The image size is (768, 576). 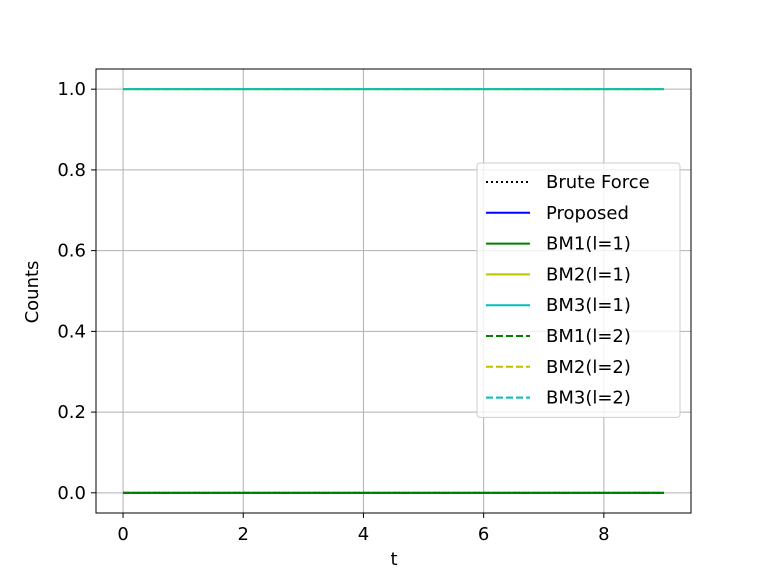 What do you see at coordinates (588, 398) in the screenshot?
I see `legend-label-7: BM3(l=2)` at bounding box center [588, 398].